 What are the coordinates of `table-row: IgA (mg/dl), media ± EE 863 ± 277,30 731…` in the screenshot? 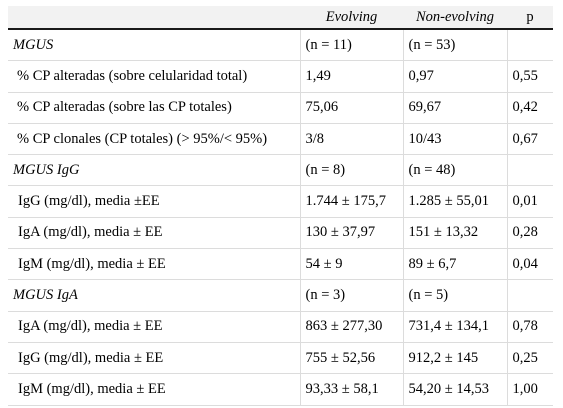 It's located at (280, 327).